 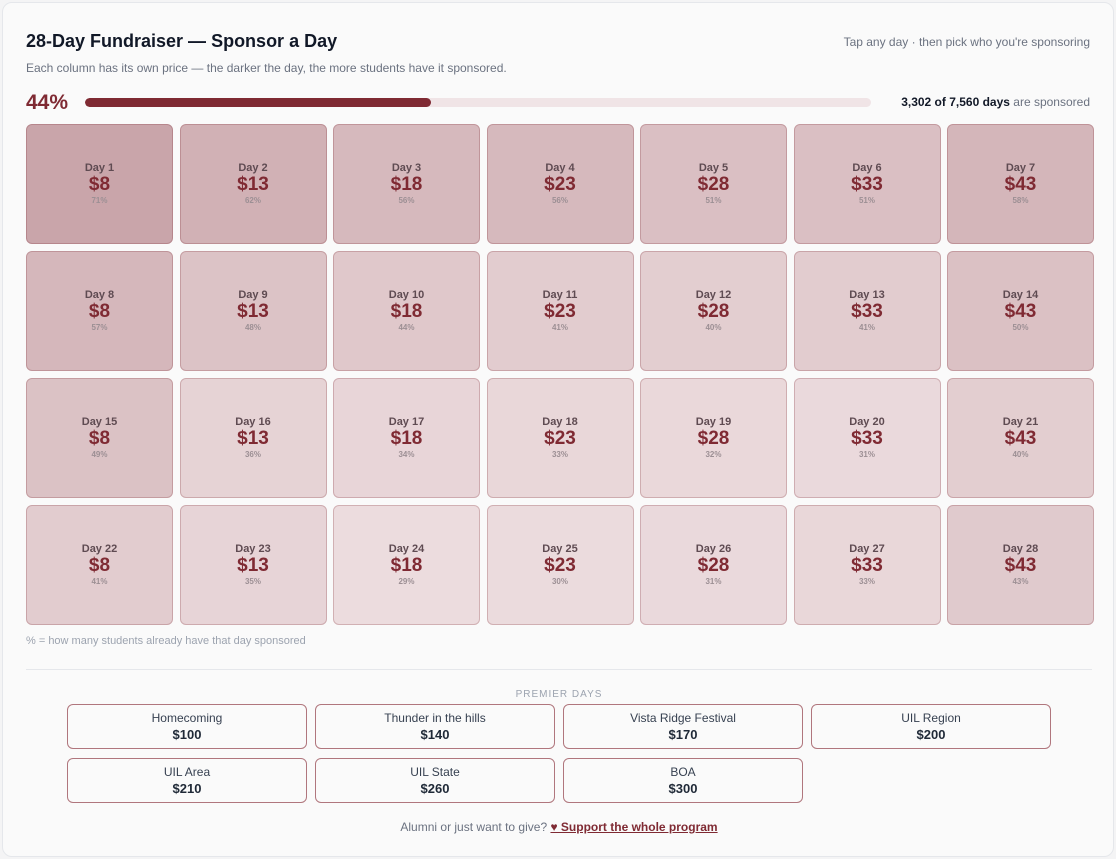 I want to click on day-tile: Day 19 $28 32%, so click(x=713, y=438).